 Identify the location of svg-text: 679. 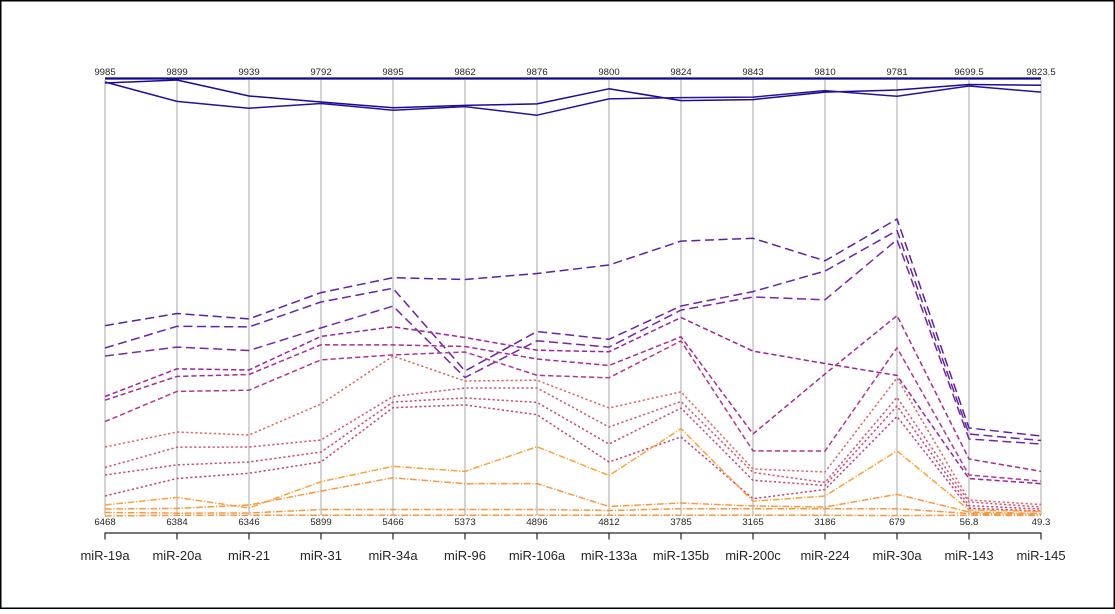
(897, 522).